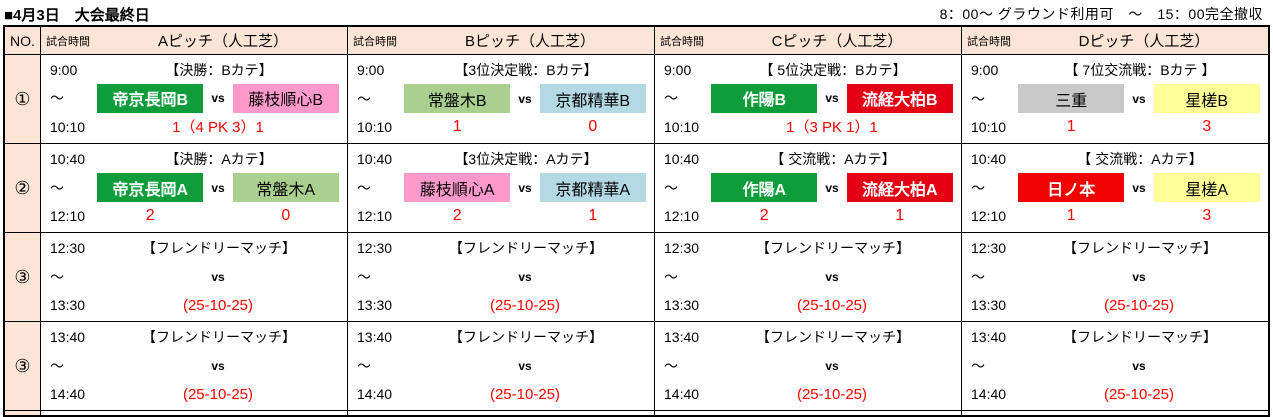  I want to click on pitch-c-section-header: 試合時間 Cピッチ（人工芝）, so click(808, 40).